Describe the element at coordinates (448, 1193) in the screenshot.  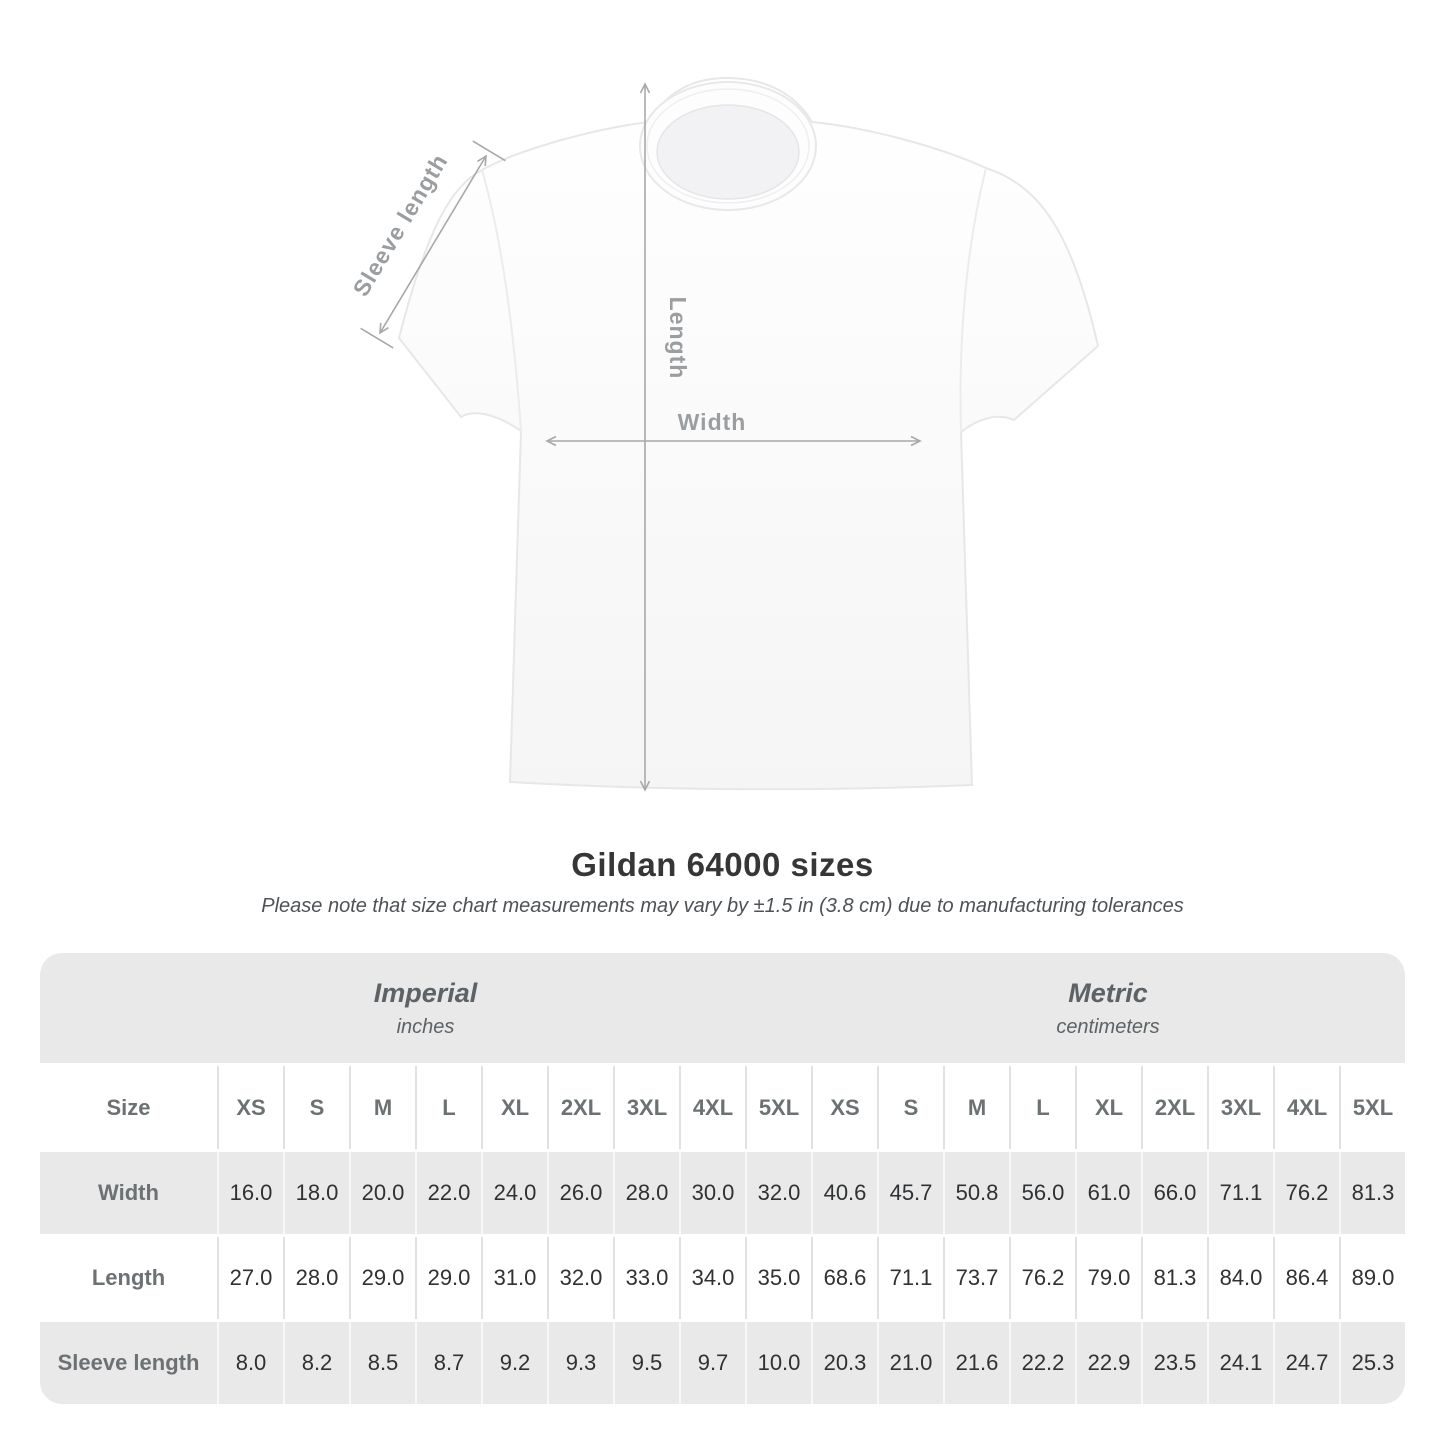
I see `value-cell: 22.0` at that location.